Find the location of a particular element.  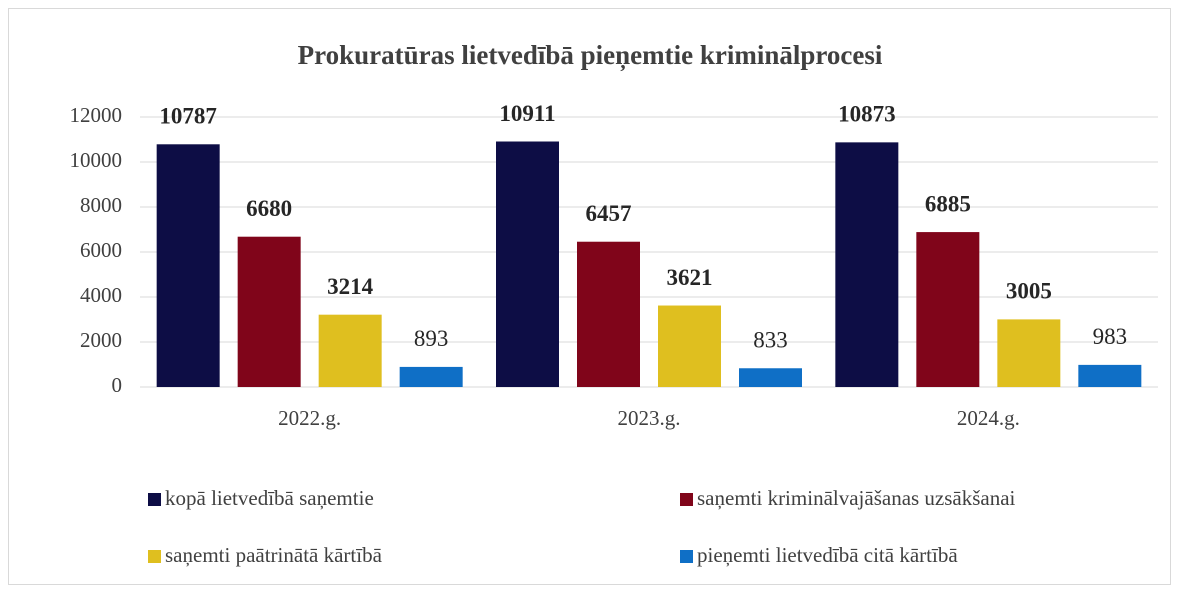

y-tick-label: 8000 is located at coordinates (101, 205).